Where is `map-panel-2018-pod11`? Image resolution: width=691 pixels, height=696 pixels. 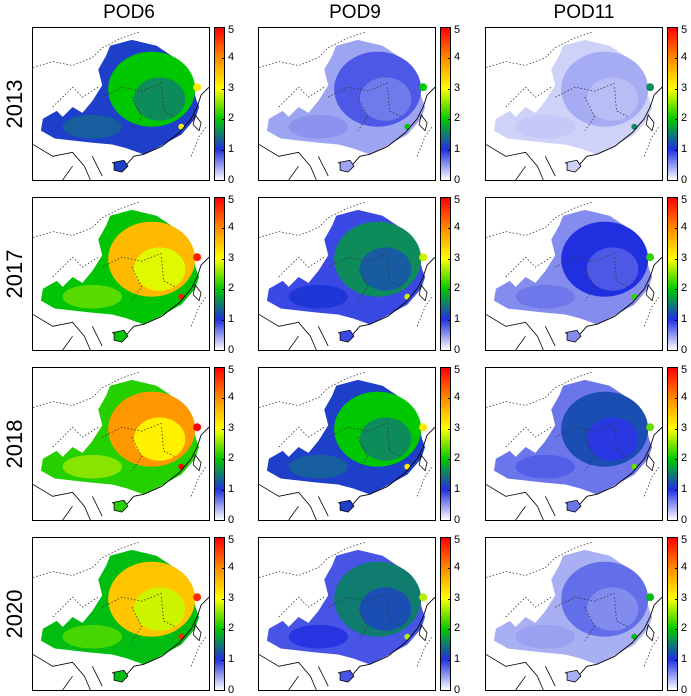
map-panel-2018-pod11 is located at coordinates (574, 444).